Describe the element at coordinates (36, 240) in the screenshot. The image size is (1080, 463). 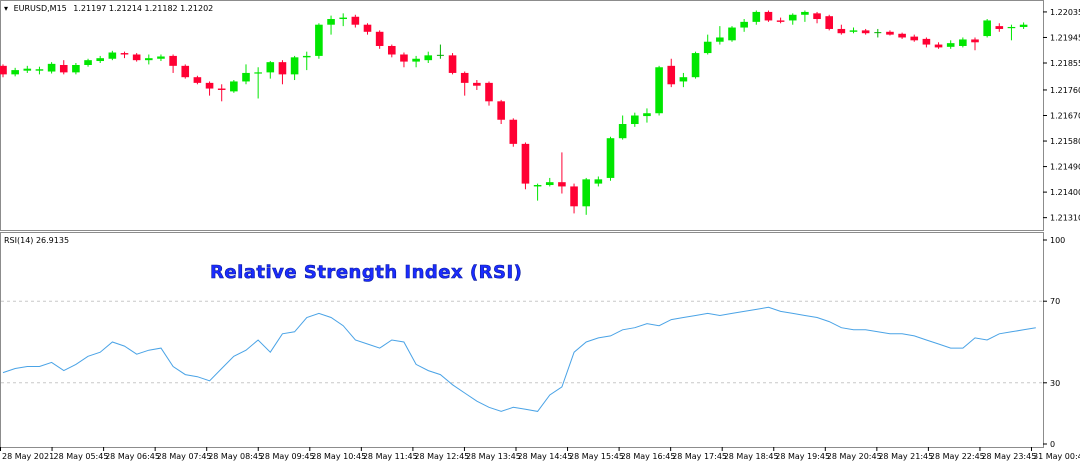
I see `rsi-header: RSI(14) 26.9135` at that location.